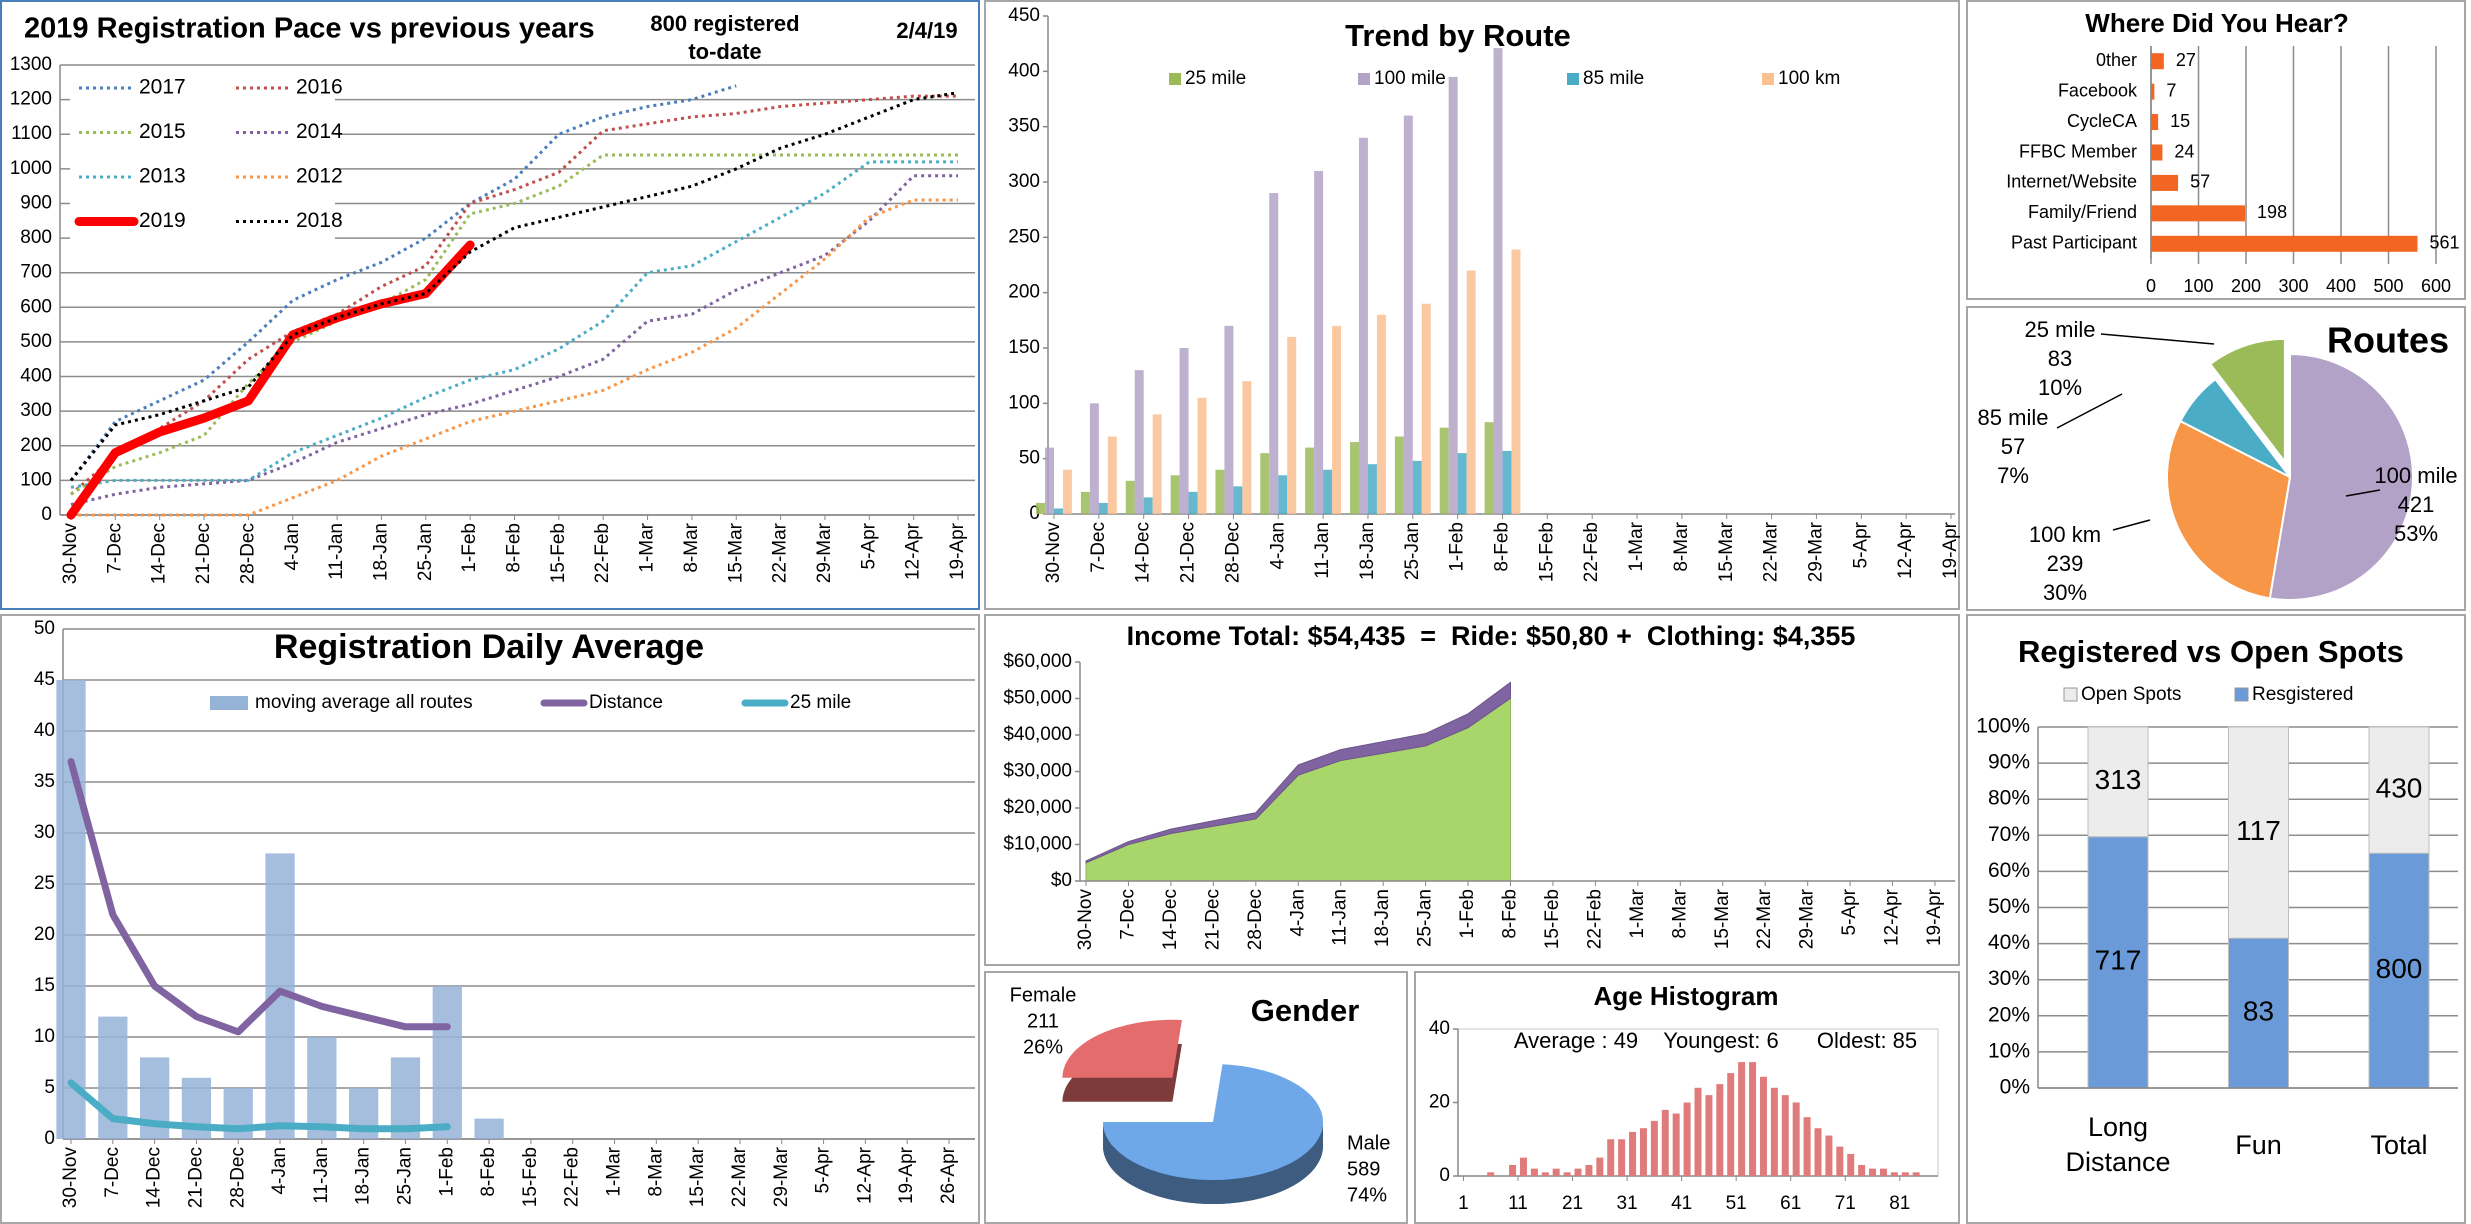 This screenshot has width=2471, height=1224. What do you see at coordinates (2388, 286) in the screenshot?
I see `x-tick-label: 500` at bounding box center [2388, 286].